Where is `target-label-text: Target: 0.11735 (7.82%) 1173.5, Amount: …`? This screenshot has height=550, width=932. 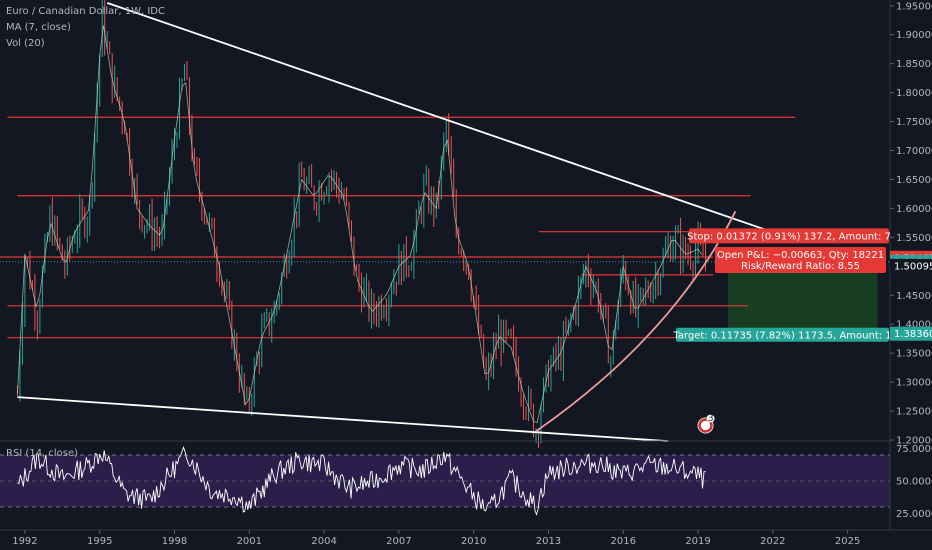 target-label-text: Target: 0.11735 (7.82%) 1173.5, Amount: … is located at coordinates (781, 336).